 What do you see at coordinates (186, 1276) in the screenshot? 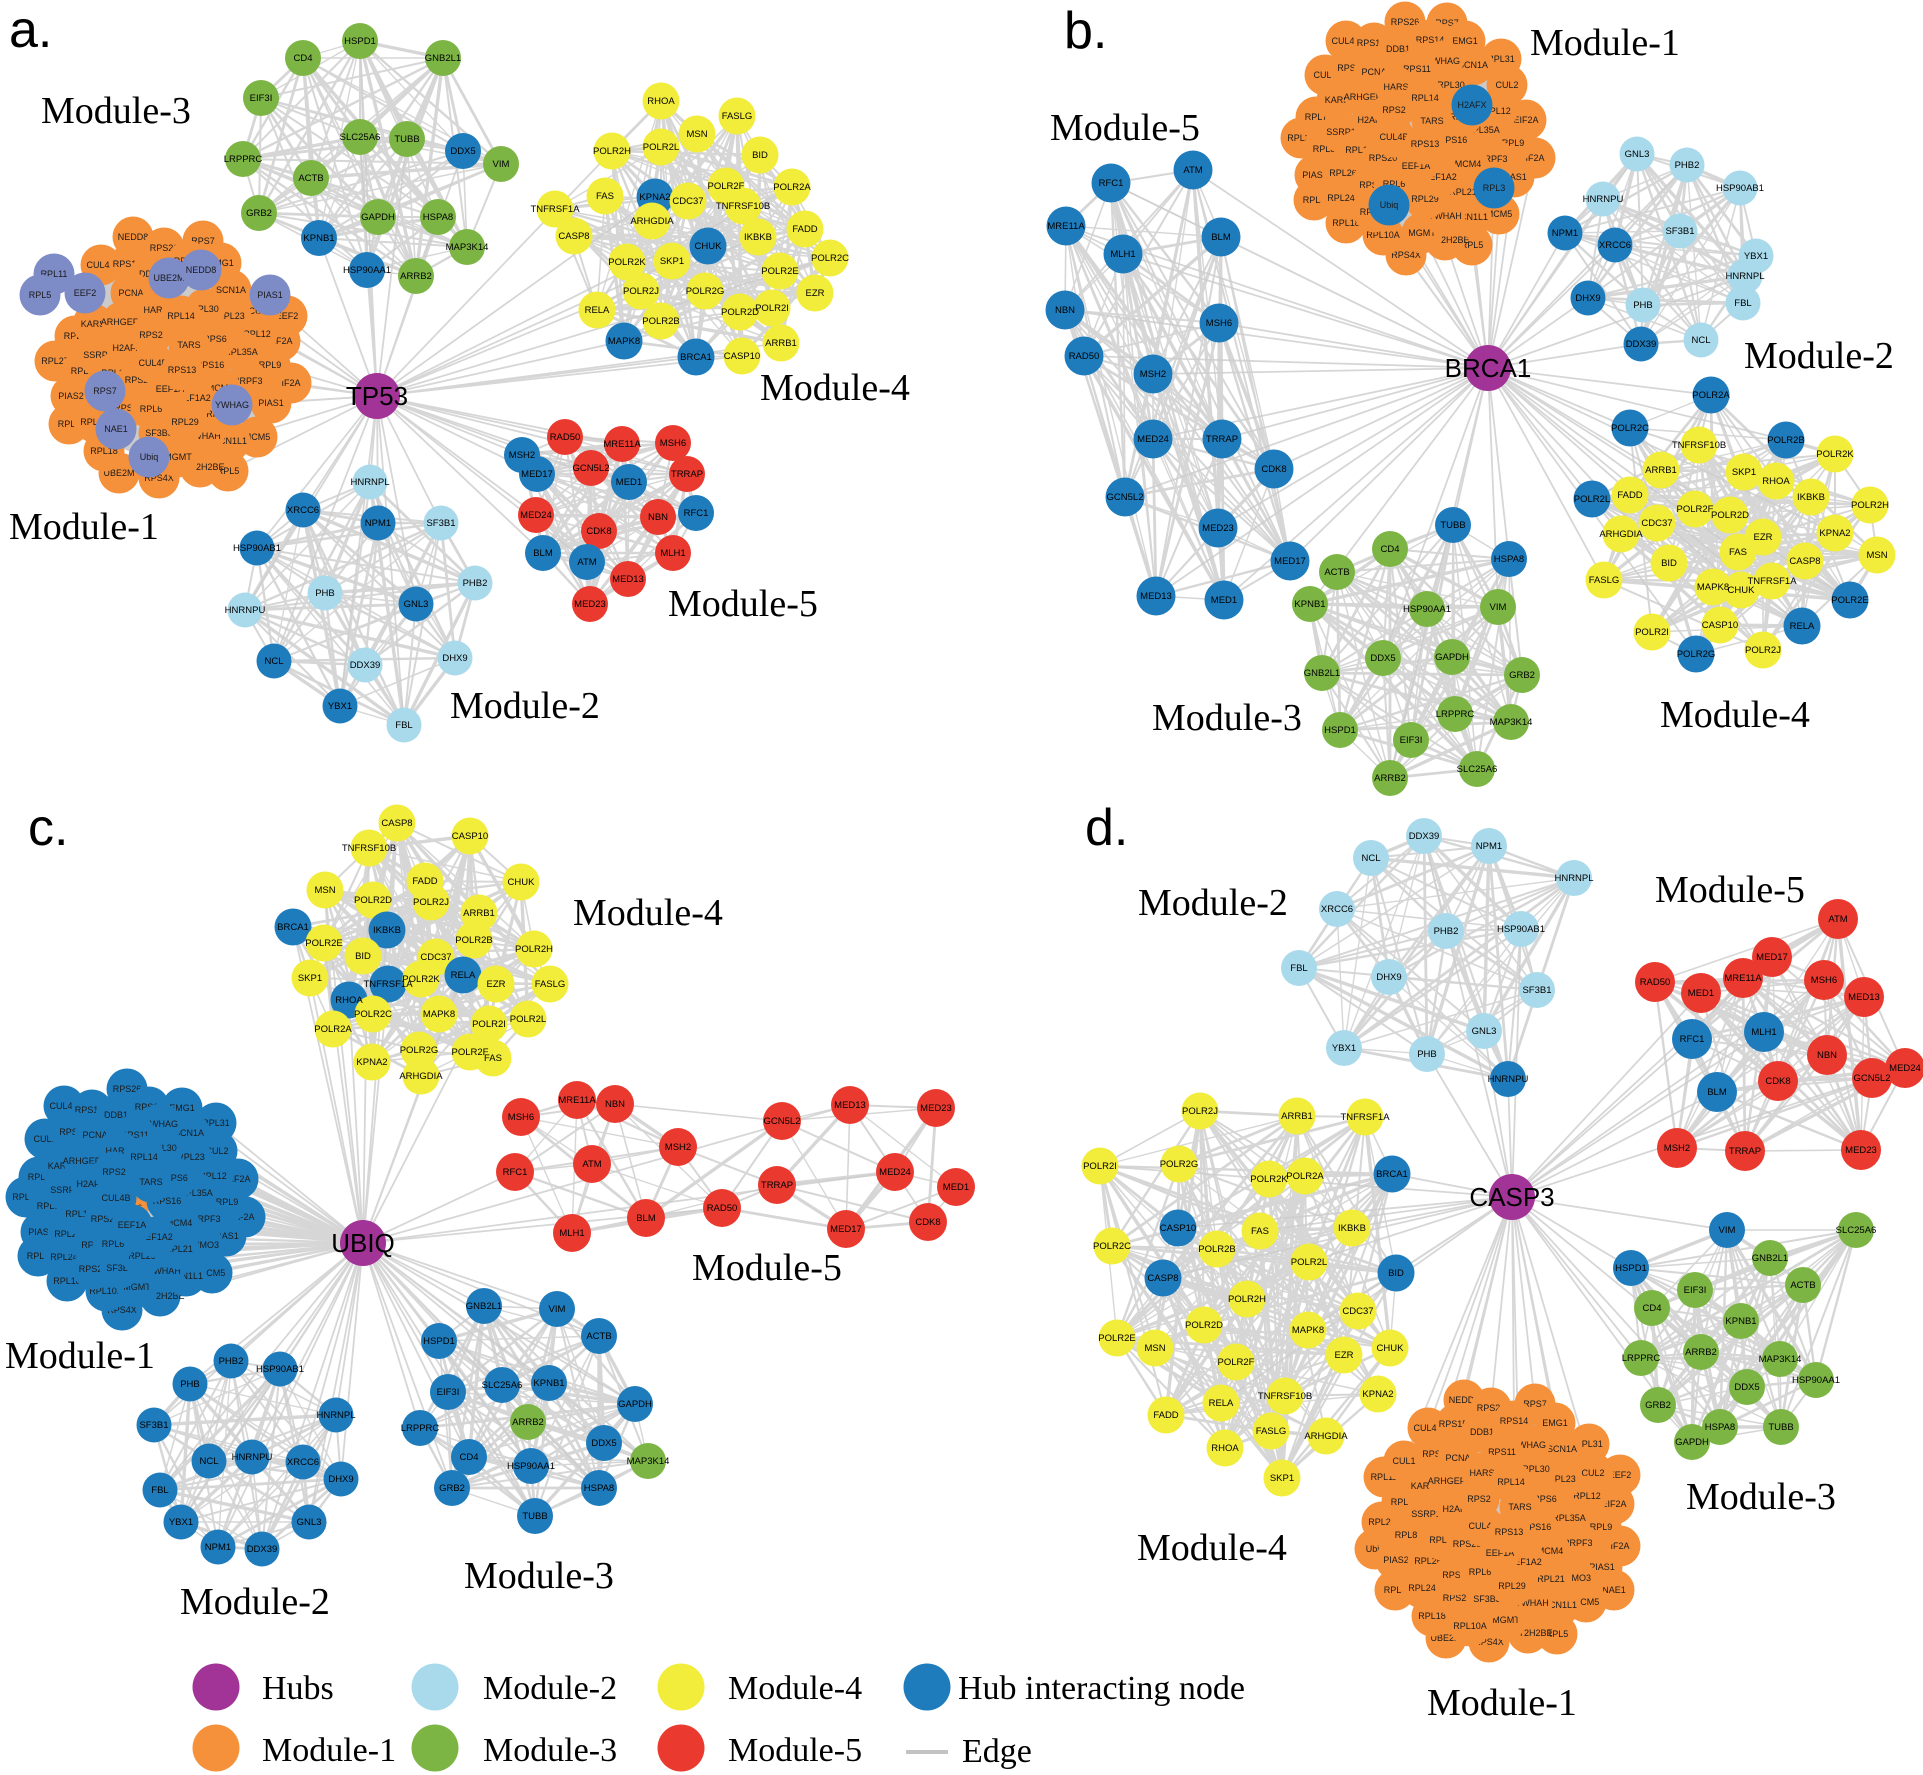
I see `svg-text: SCN1L1` at bounding box center [186, 1276].